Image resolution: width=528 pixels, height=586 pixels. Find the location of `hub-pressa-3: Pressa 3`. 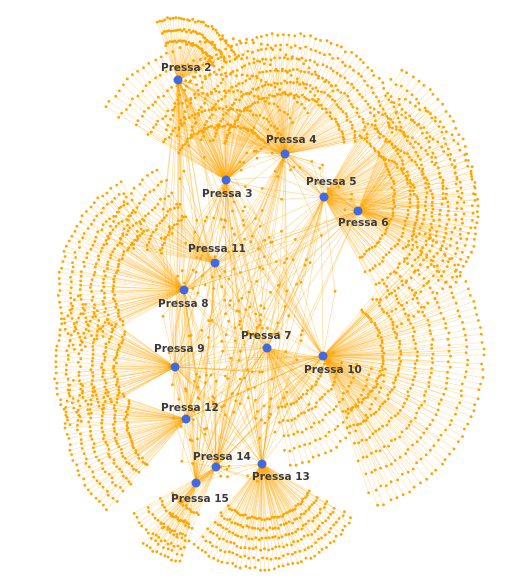

hub-pressa-3: Pressa 3 is located at coordinates (227, 188).